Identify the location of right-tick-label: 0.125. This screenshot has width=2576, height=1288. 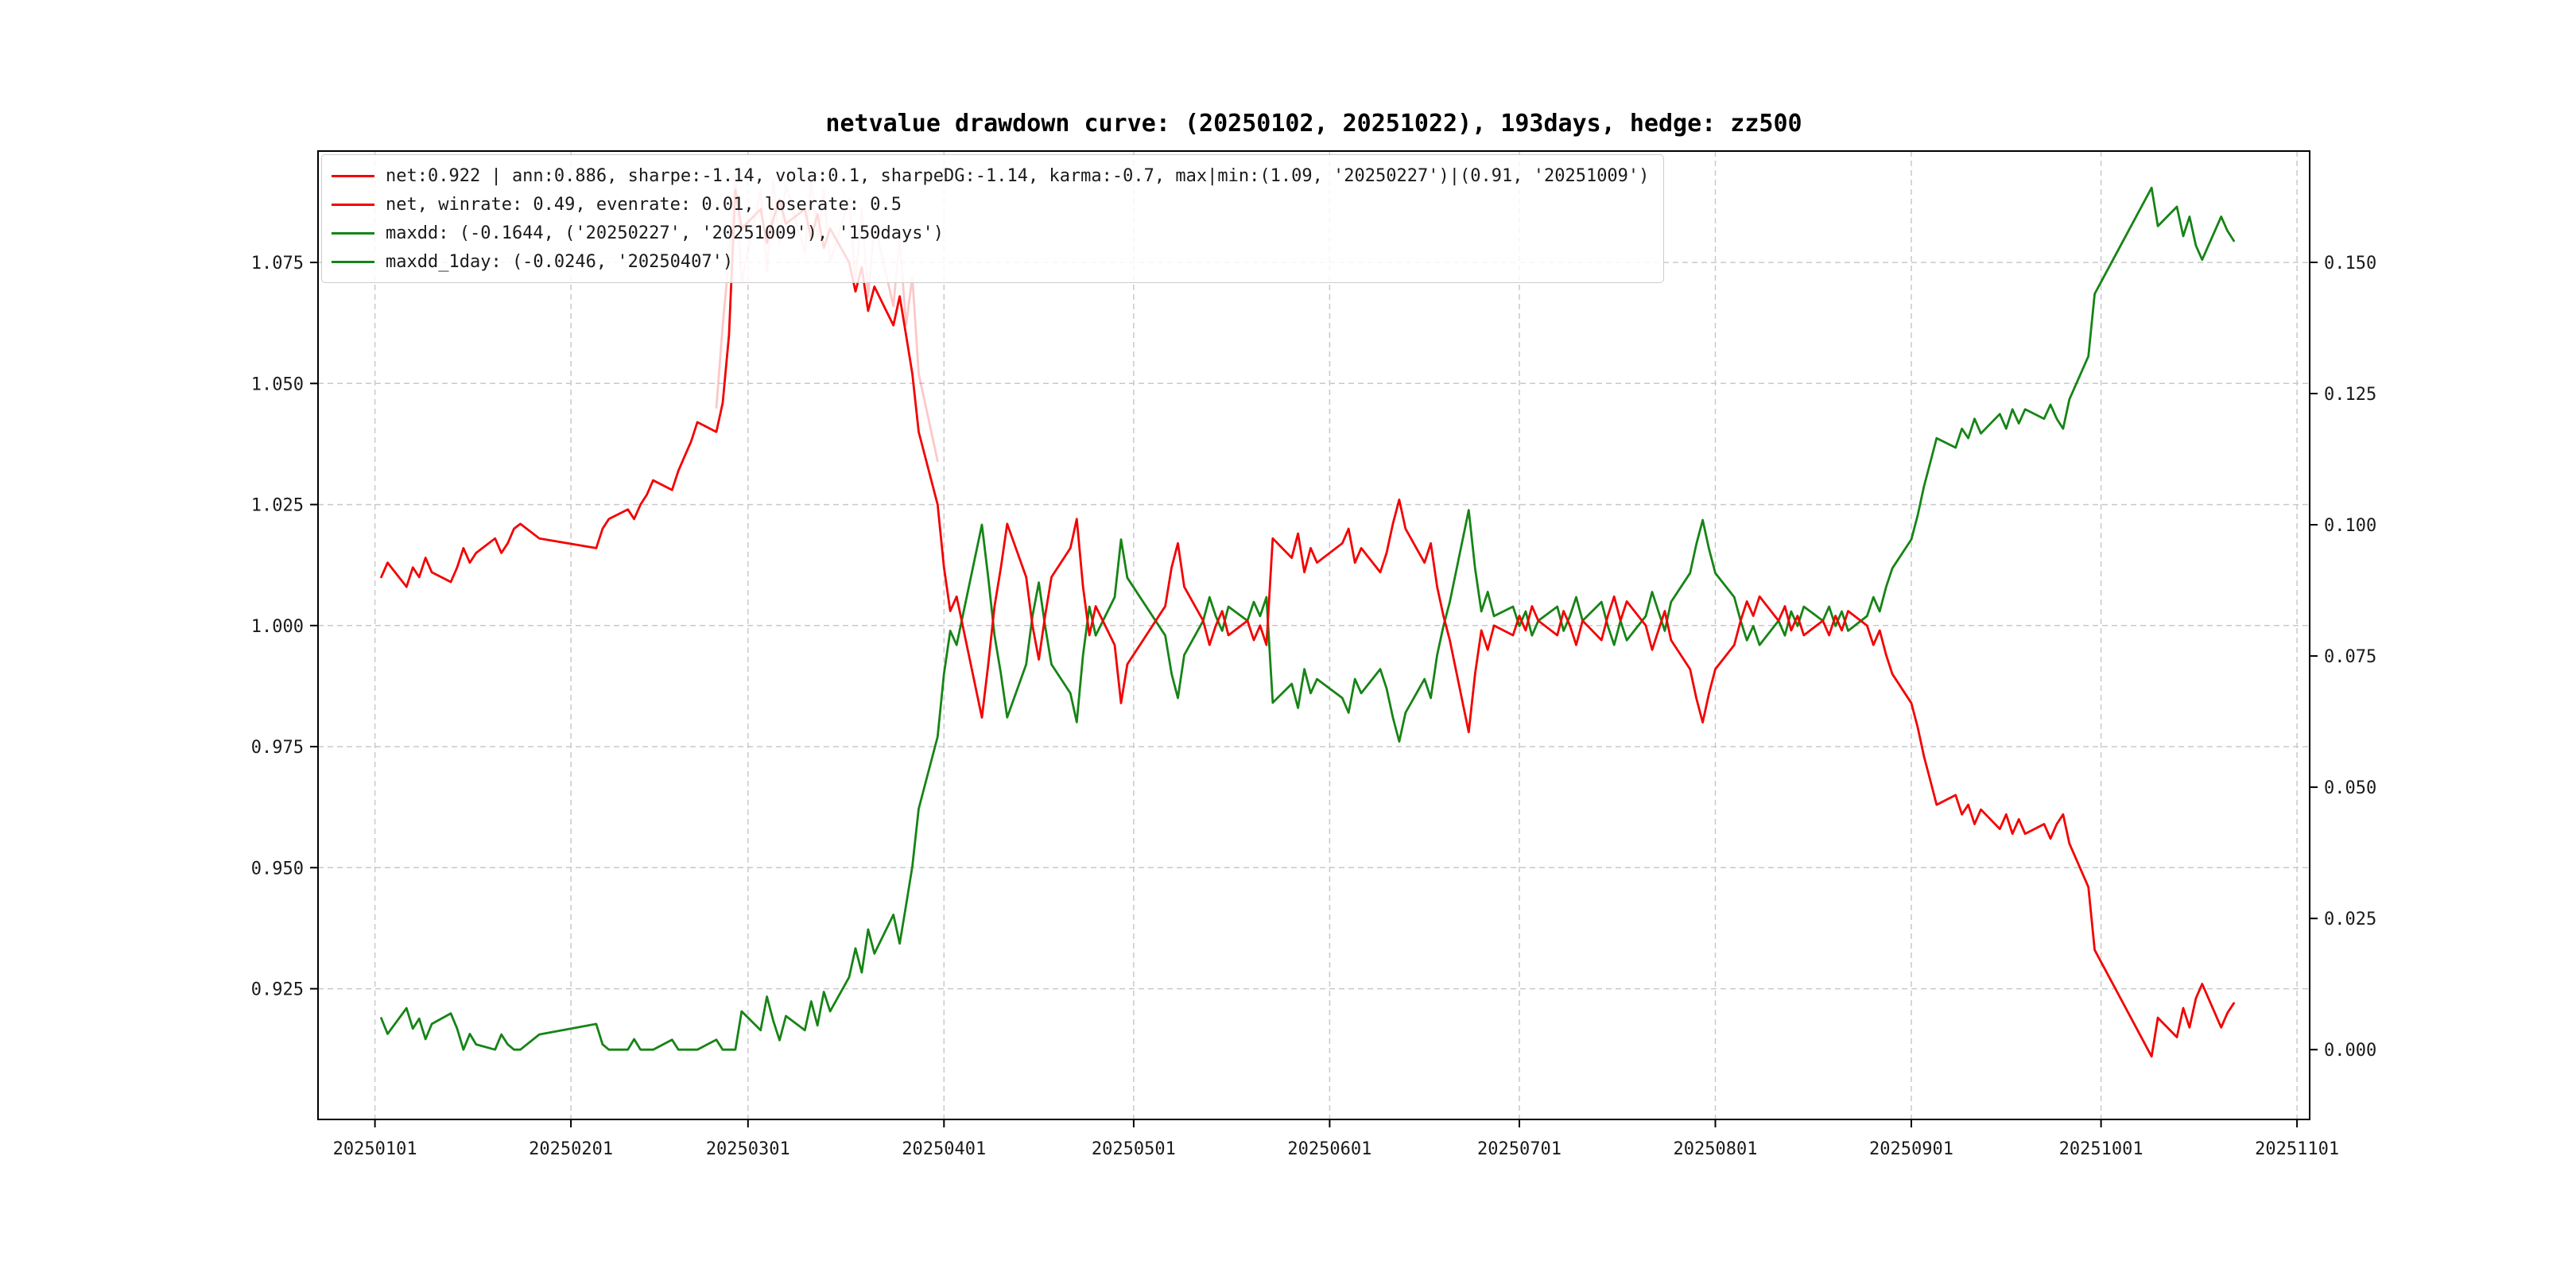
(2350, 395).